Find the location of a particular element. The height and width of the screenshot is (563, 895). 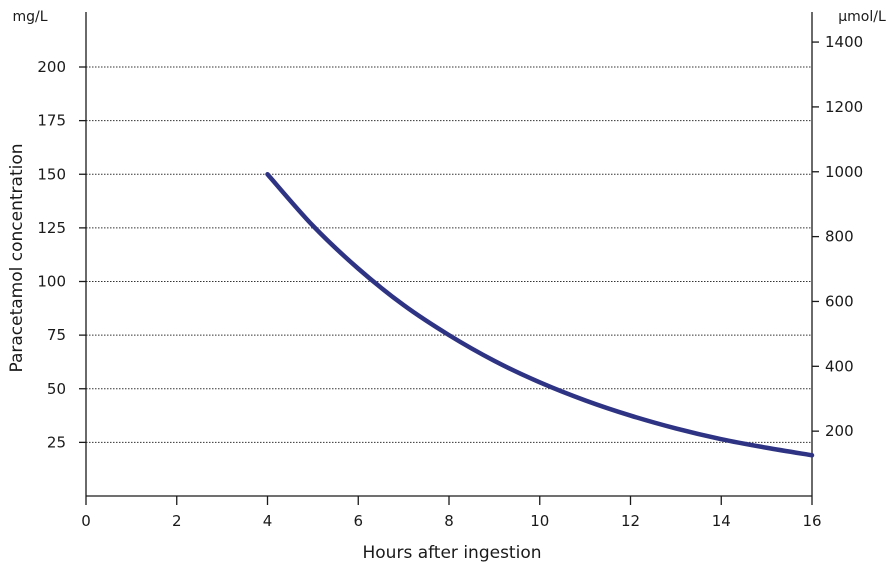

left-tick-label: 25 is located at coordinates (56, 442).